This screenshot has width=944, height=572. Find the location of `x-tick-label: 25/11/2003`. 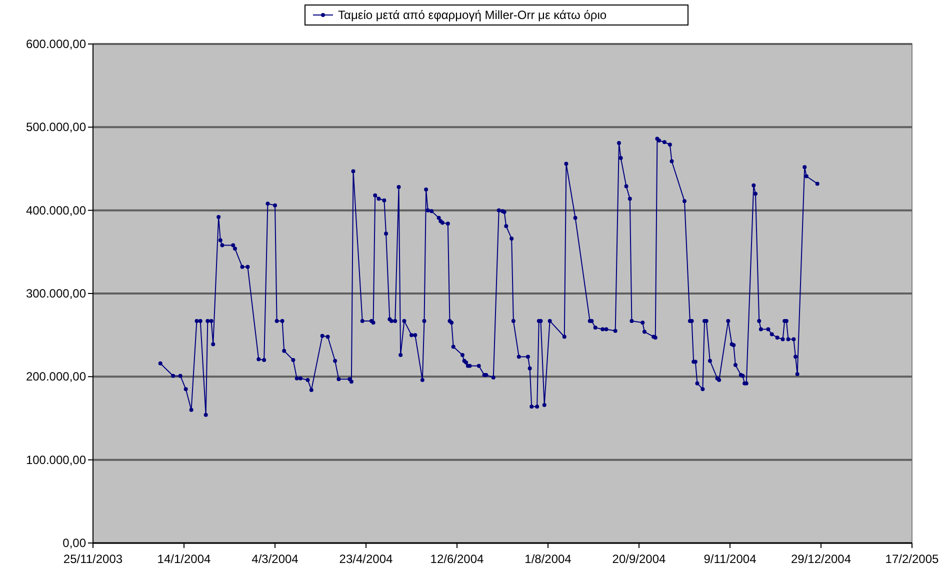

x-tick-label: 25/11/2003 is located at coordinates (93, 559).